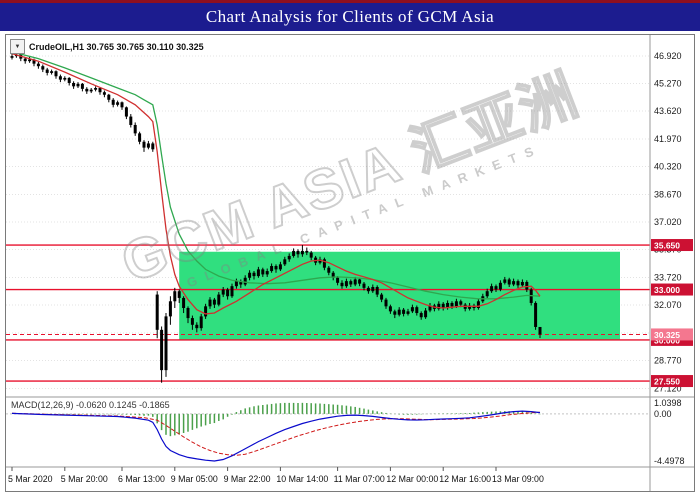  I want to click on page-title: Chart Analysis for Clients of GCM Asia, so click(350, 16).